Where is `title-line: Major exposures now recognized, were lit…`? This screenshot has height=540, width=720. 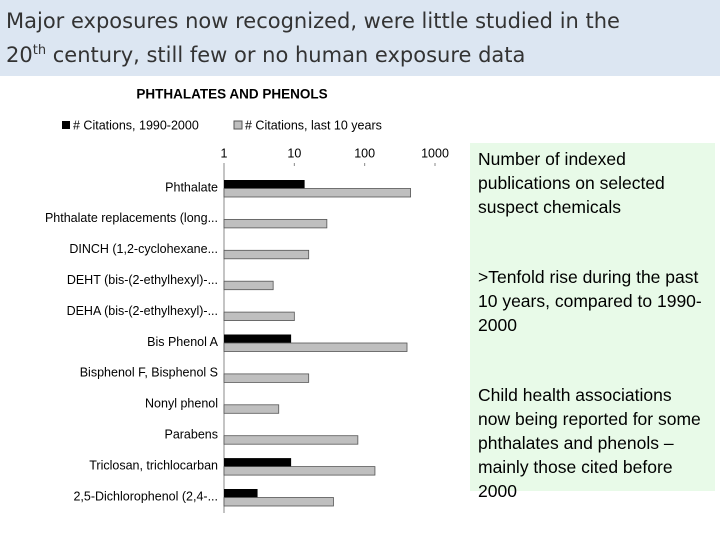
title-line: Major exposures now recognized, were lit… is located at coordinates (313, 21).